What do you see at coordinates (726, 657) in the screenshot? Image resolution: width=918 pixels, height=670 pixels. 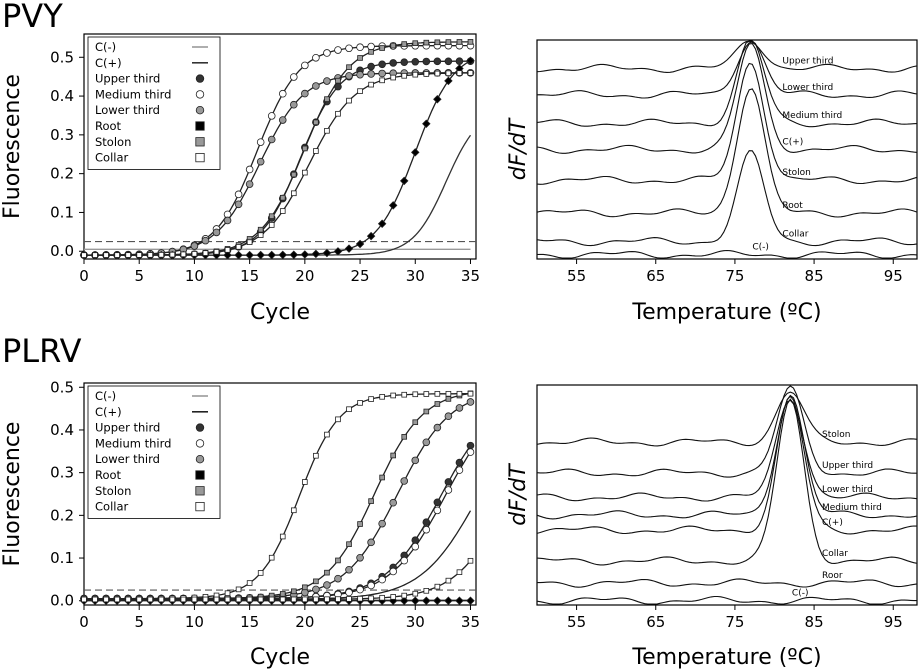 I see `plrv-melt-x-axis-label: Temperature (ºC)` at bounding box center [726, 657].